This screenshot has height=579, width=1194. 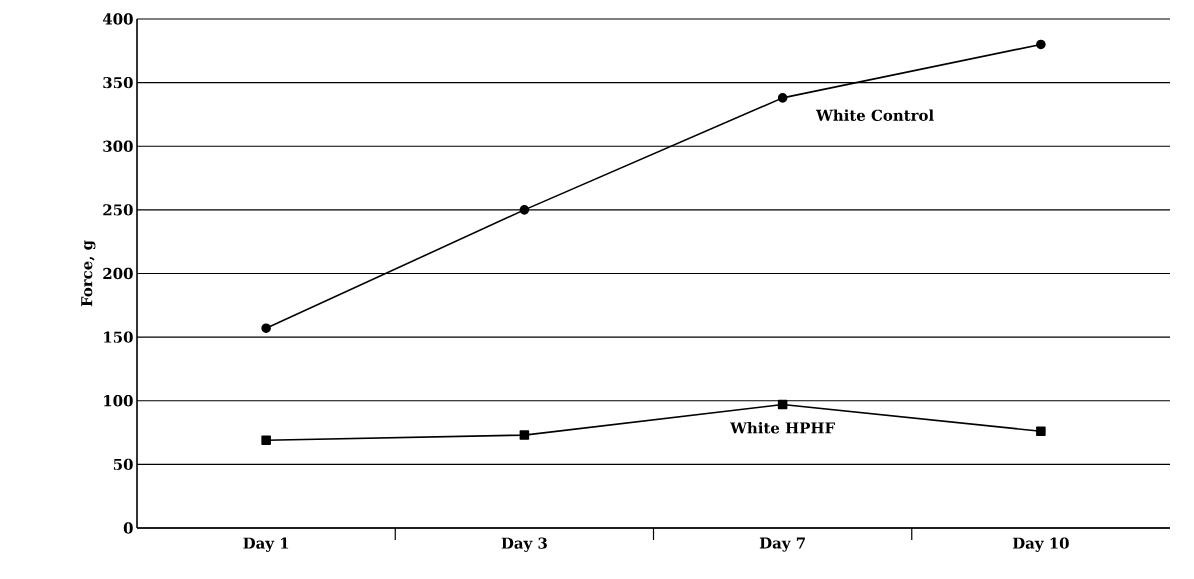 What do you see at coordinates (782, 428) in the screenshot?
I see `series-label: White HPHF` at bounding box center [782, 428].